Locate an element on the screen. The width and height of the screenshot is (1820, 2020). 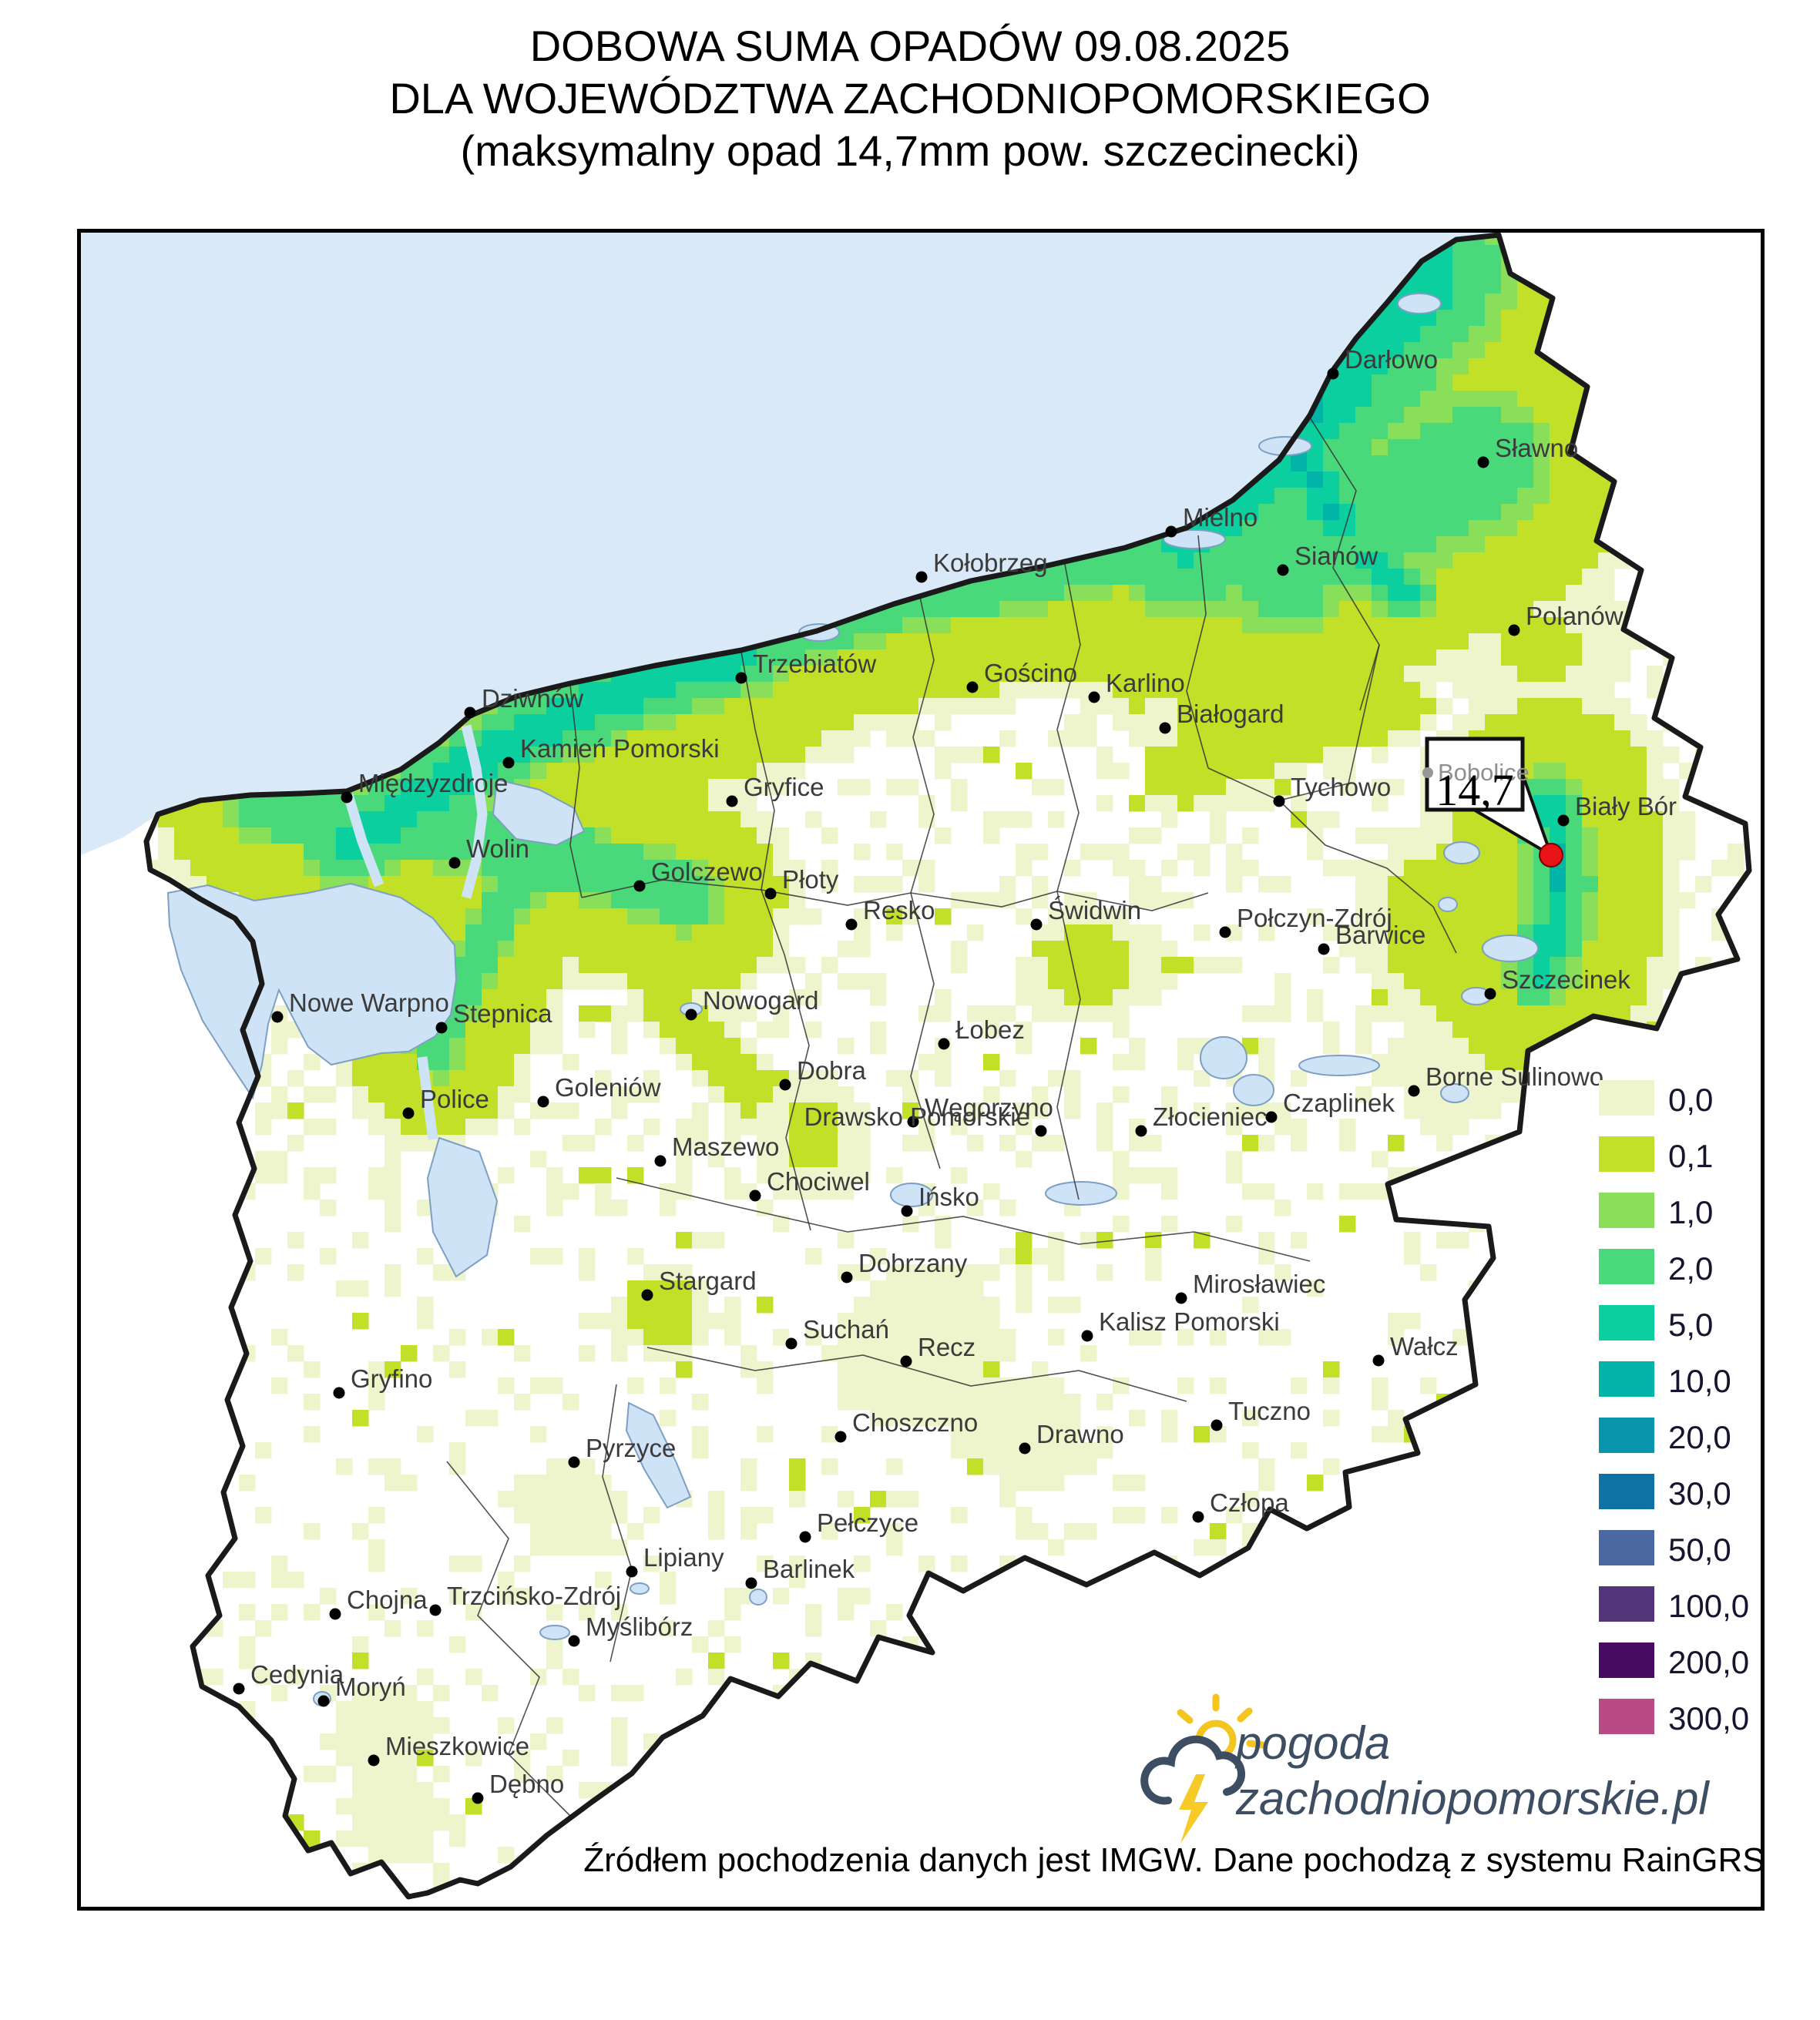
city-miros-awiec: Mirosławiec is located at coordinates (1250, 1287).